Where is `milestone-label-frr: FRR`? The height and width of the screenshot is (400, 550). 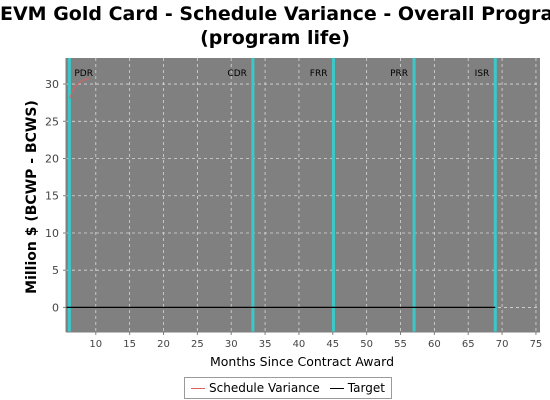 milestone-label-frr: FRR is located at coordinates (319, 74).